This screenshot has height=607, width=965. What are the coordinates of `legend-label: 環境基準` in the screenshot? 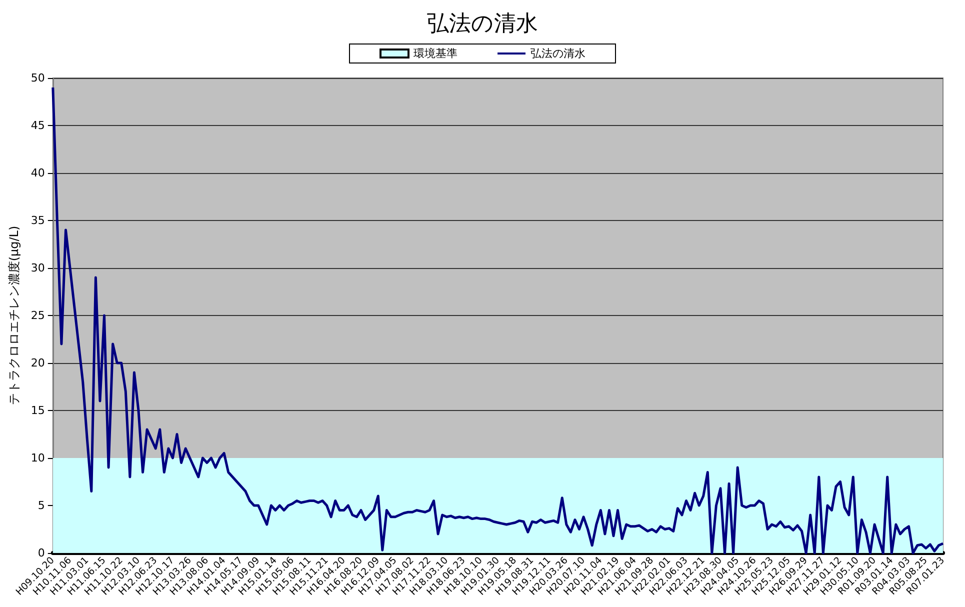 It's located at (436, 53).